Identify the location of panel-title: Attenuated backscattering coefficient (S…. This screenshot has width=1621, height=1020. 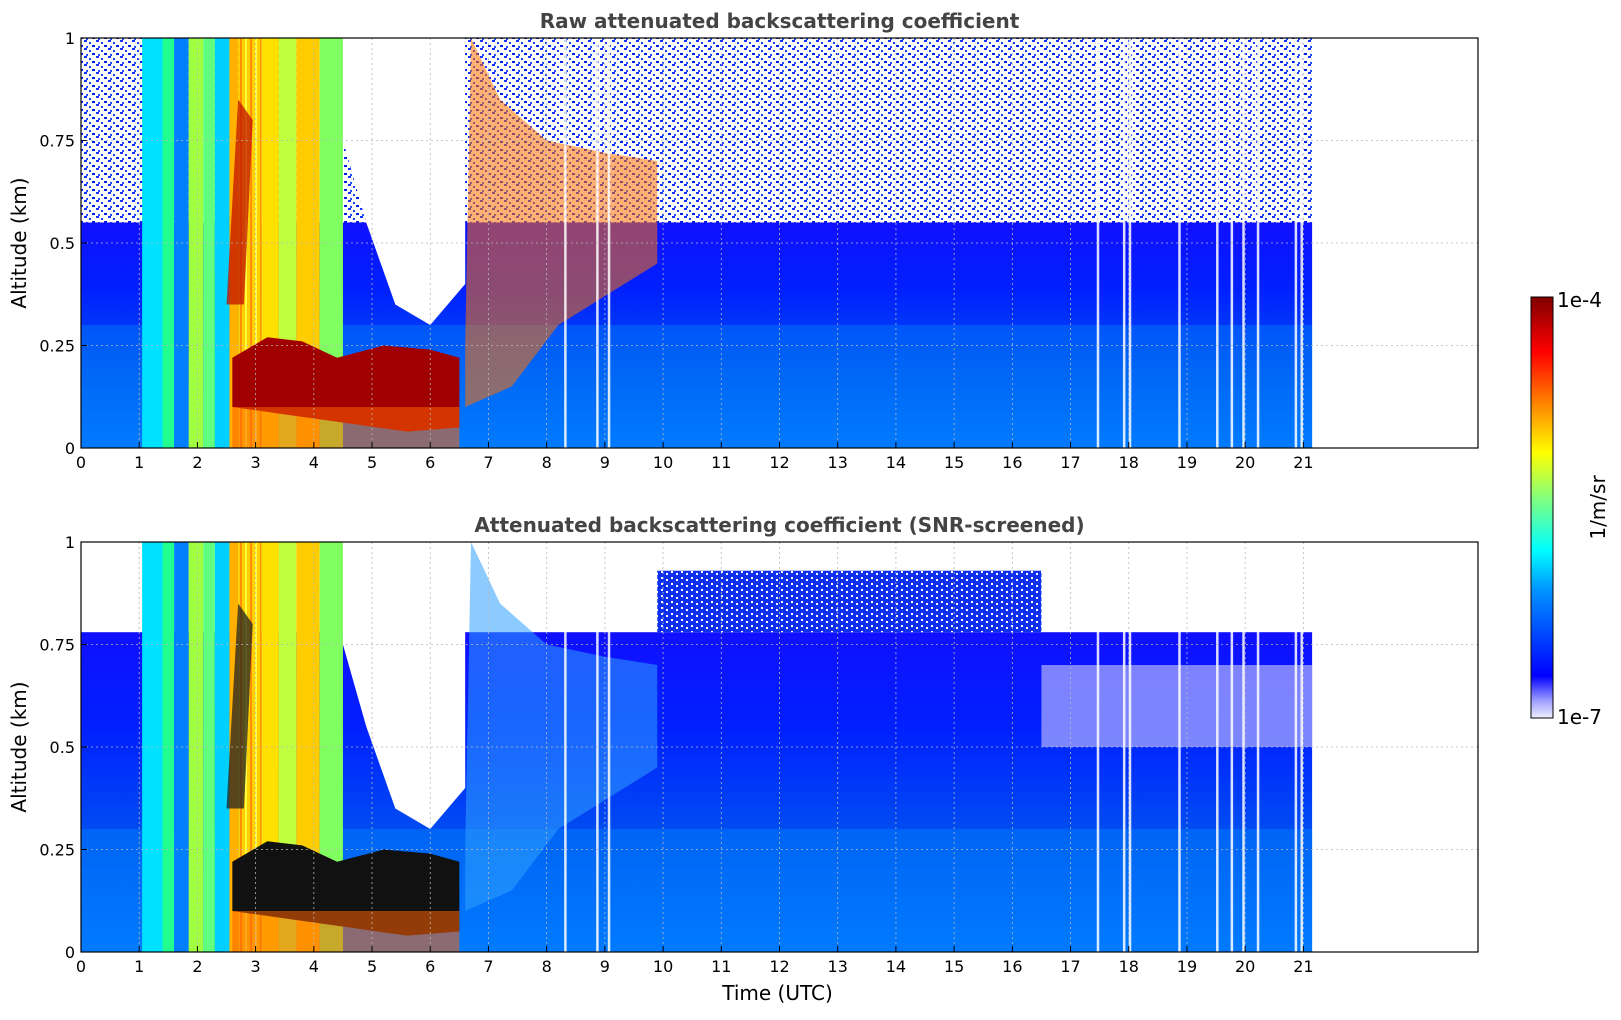
(779, 525).